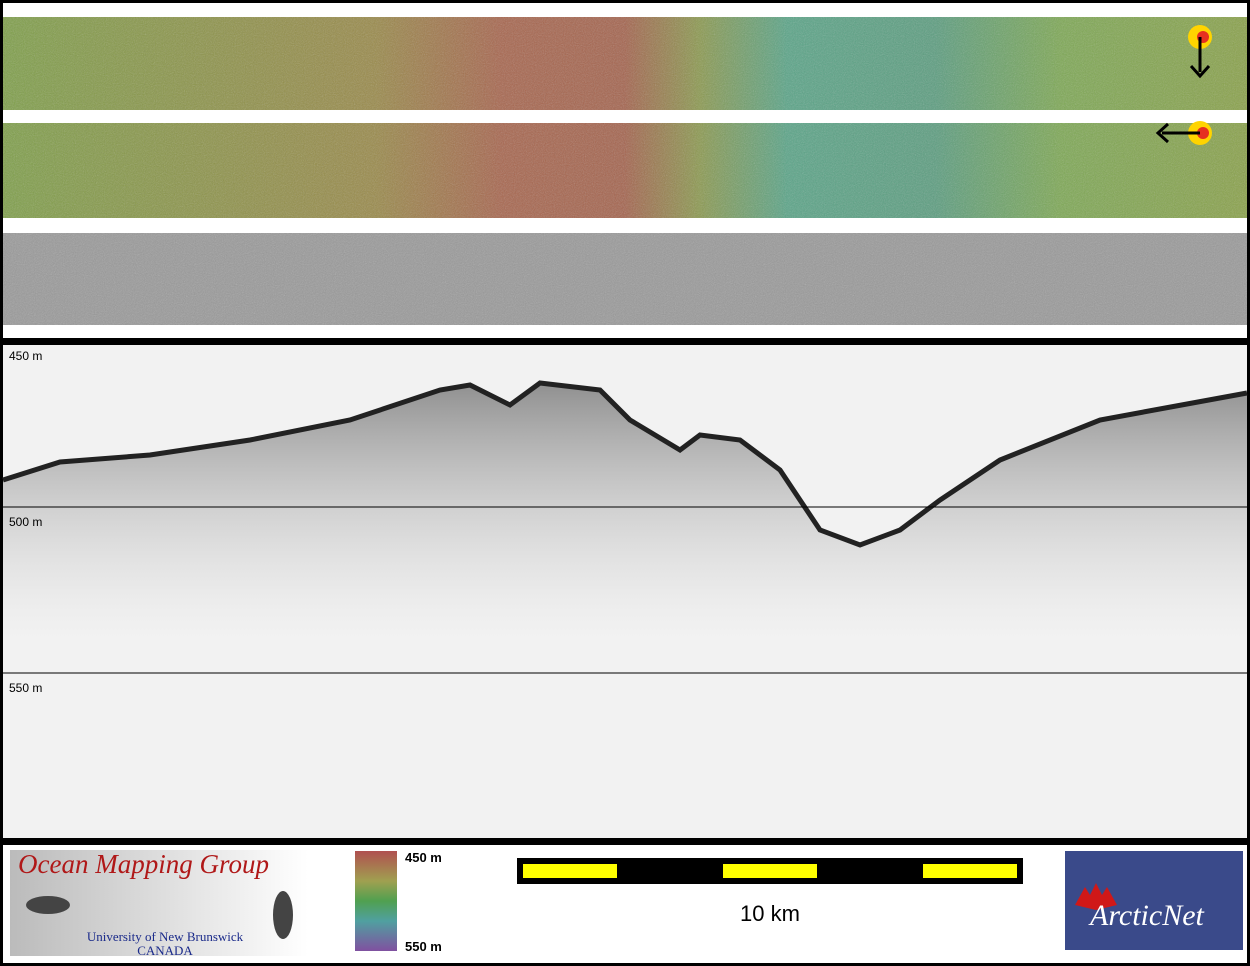 The width and height of the screenshot is (1250, 966). Describe the element at coordinates (770, 871) in the screenshot. I see `scale-bar` at that location.